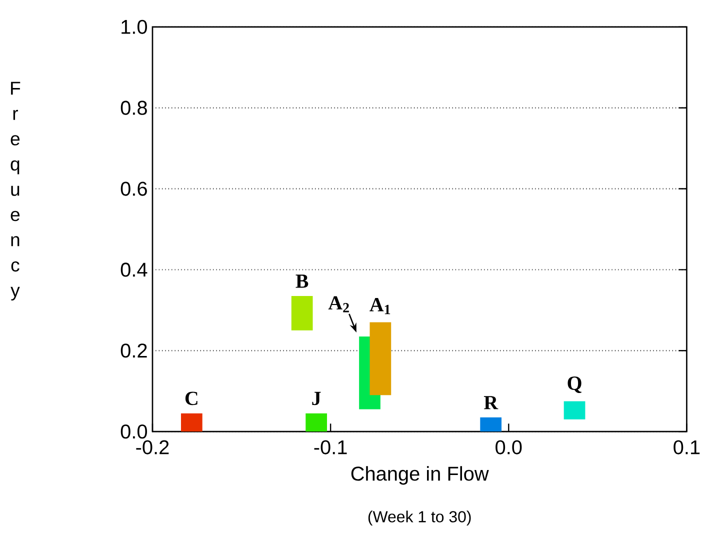  What do you see at coordinates (133, 107) in the screenshot?
I see `y-tick-label: 0.8` at bounding box center [133, 107].